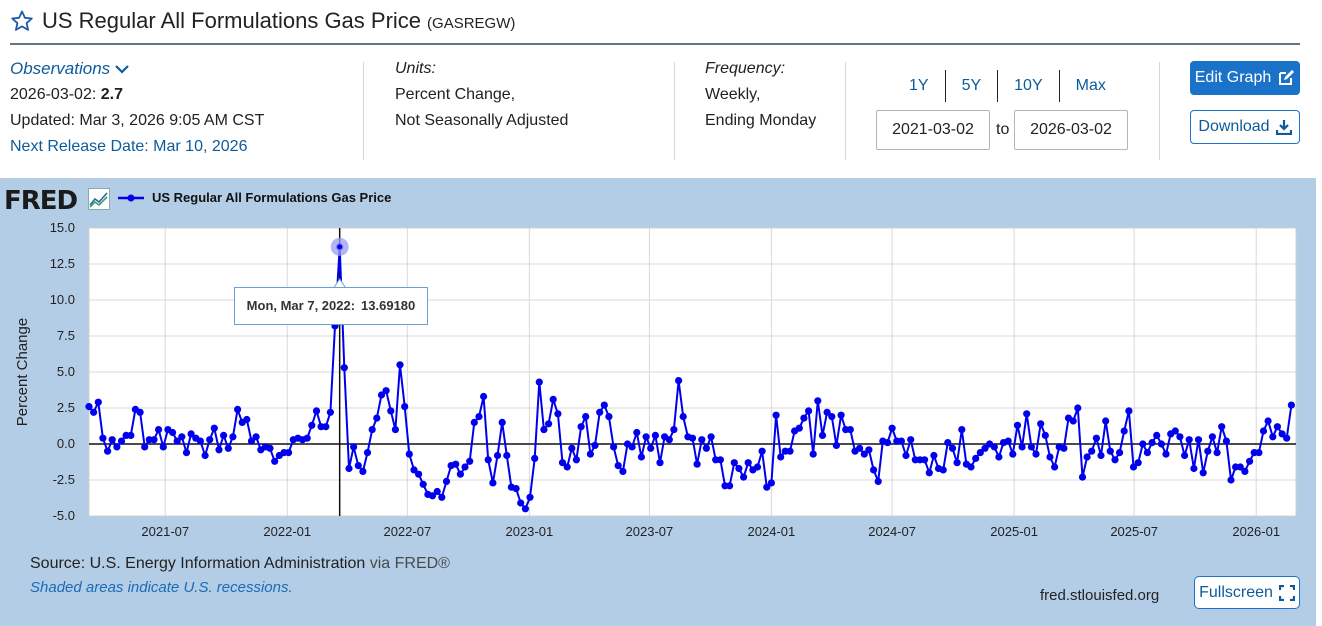  I want to click on range-10y-button: 10Y, so click(1029, 86).